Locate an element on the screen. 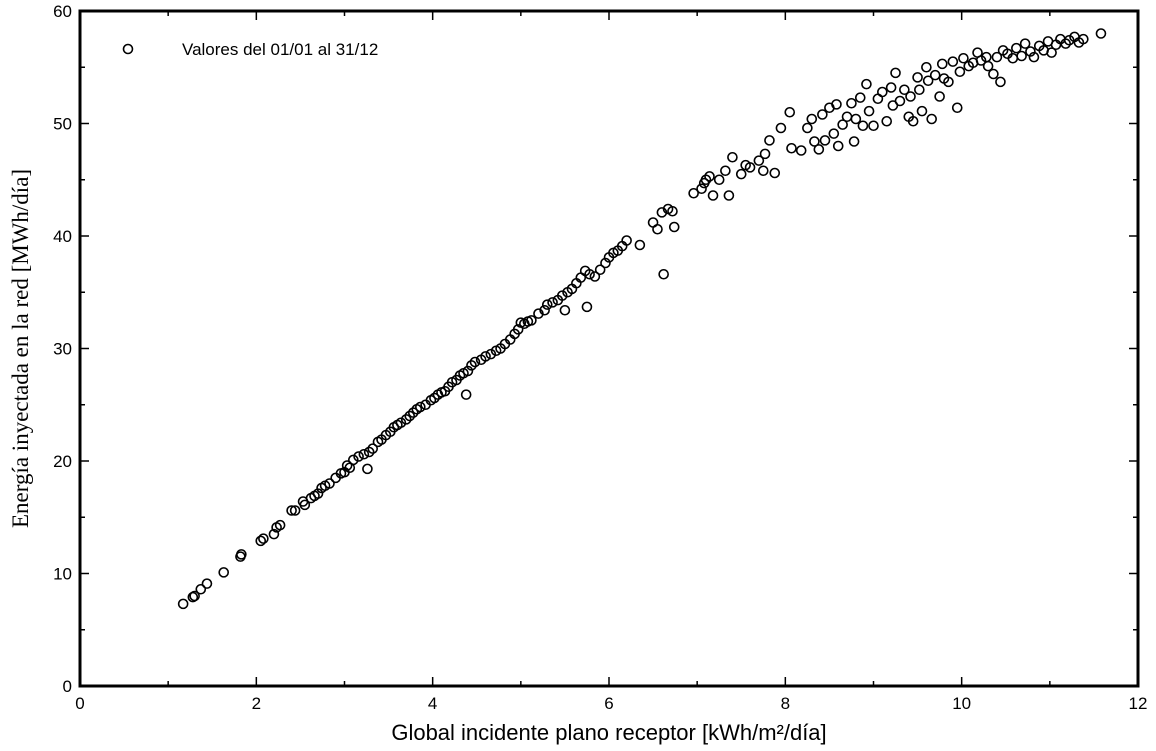 Image resolution: width=1156 pixels, height=751 pixels. x-tick-label: 8 is located at coordinates (785, 703).